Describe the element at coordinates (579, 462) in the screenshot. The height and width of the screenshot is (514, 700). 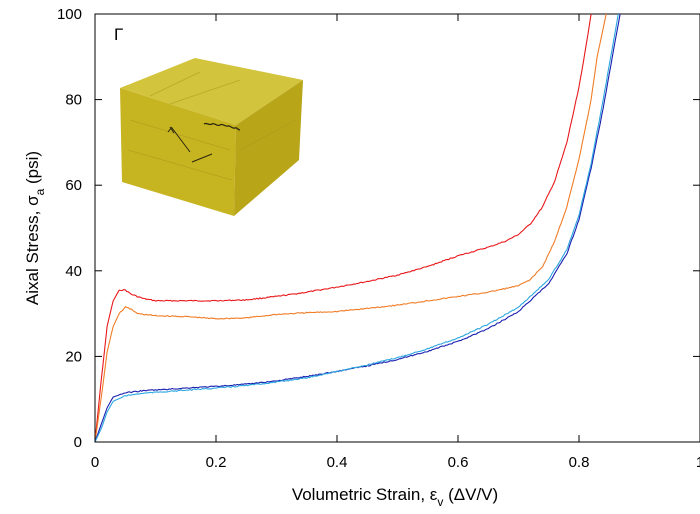
I see `x-tick-label: 0.8` at that location.